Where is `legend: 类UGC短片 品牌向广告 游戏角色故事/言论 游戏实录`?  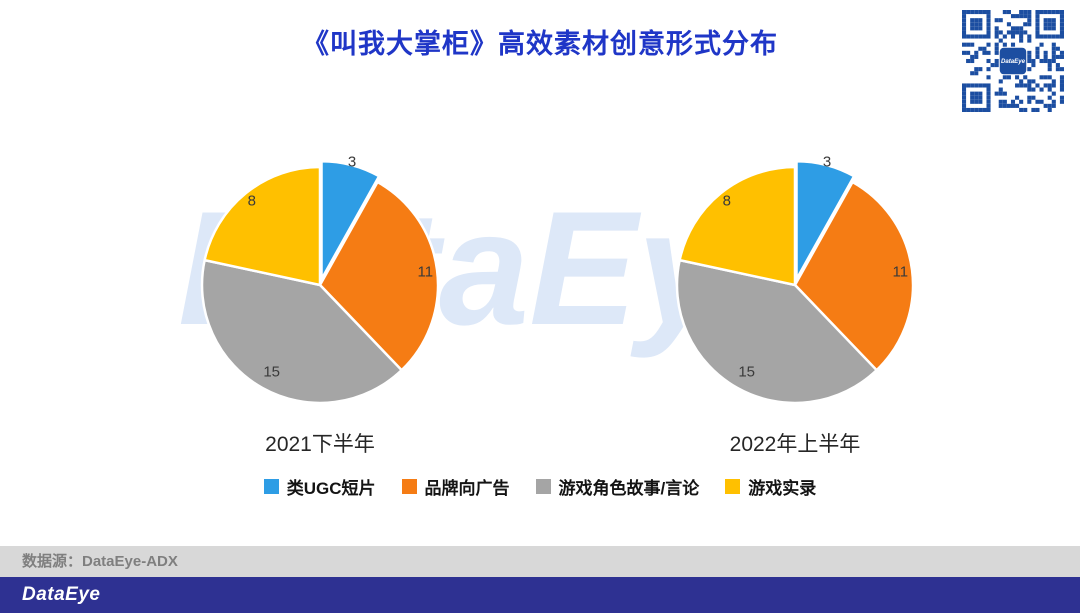 legend: 类UGC短片 品牌向广告 游戏角色故事/言论 游戏实录 is located at coordinates (540, 486).